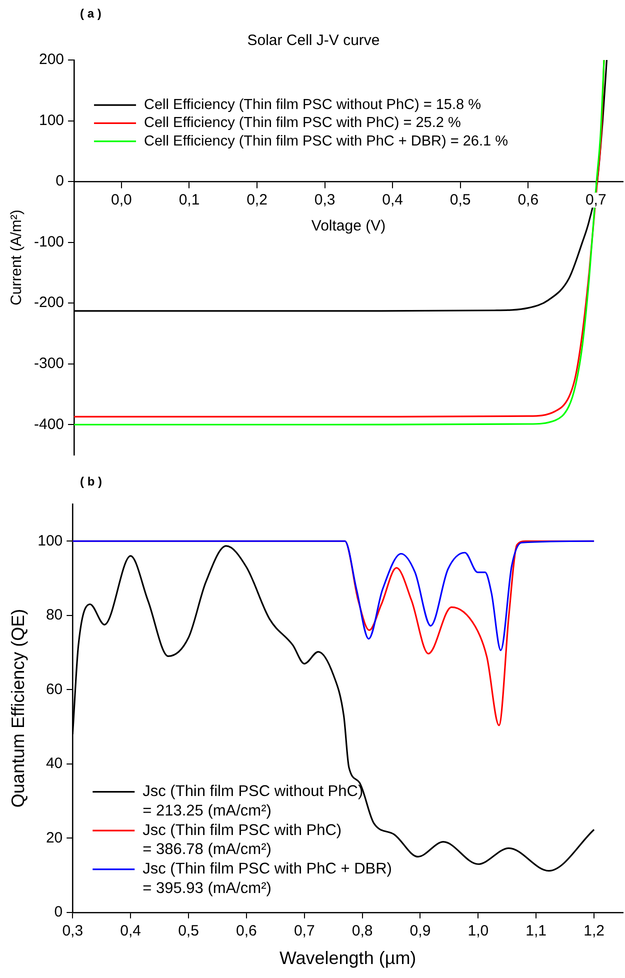 Image resolution: width=625 pixels, height=978 pixels. I want to click on y-tick-label: -200, so click(49, 303).